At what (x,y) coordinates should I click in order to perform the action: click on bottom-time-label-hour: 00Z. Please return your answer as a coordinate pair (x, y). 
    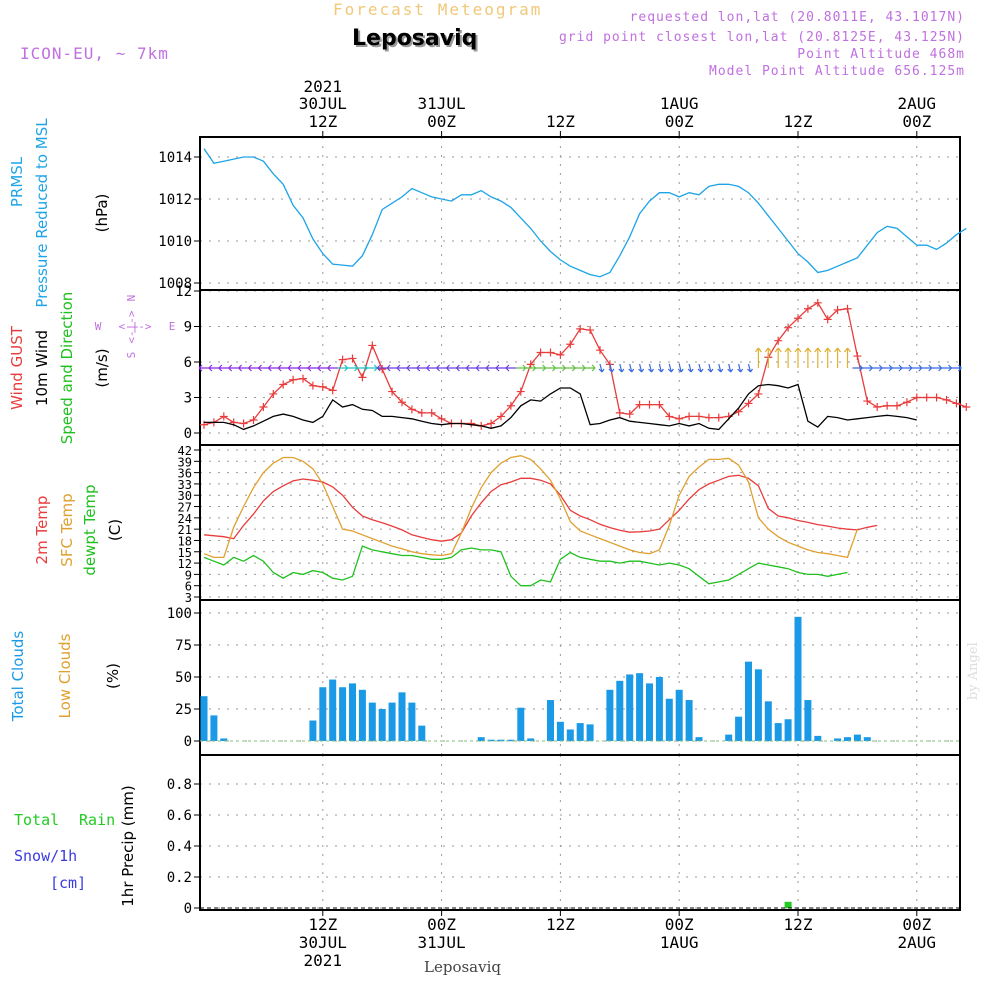
    Looking at the image, I should click on (679, 924).